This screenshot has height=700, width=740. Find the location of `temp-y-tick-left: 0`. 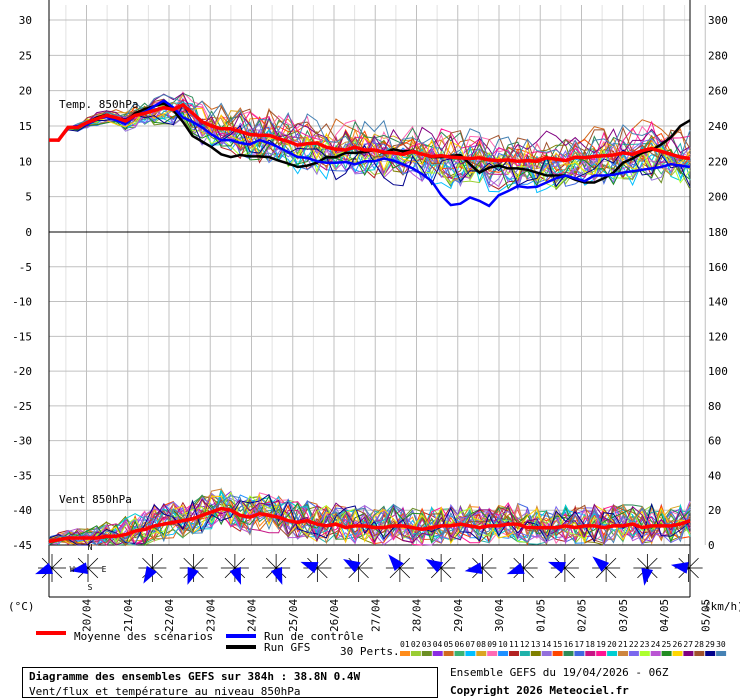

temp-y-tick-left: 0 is located at coordinates (28, 232).